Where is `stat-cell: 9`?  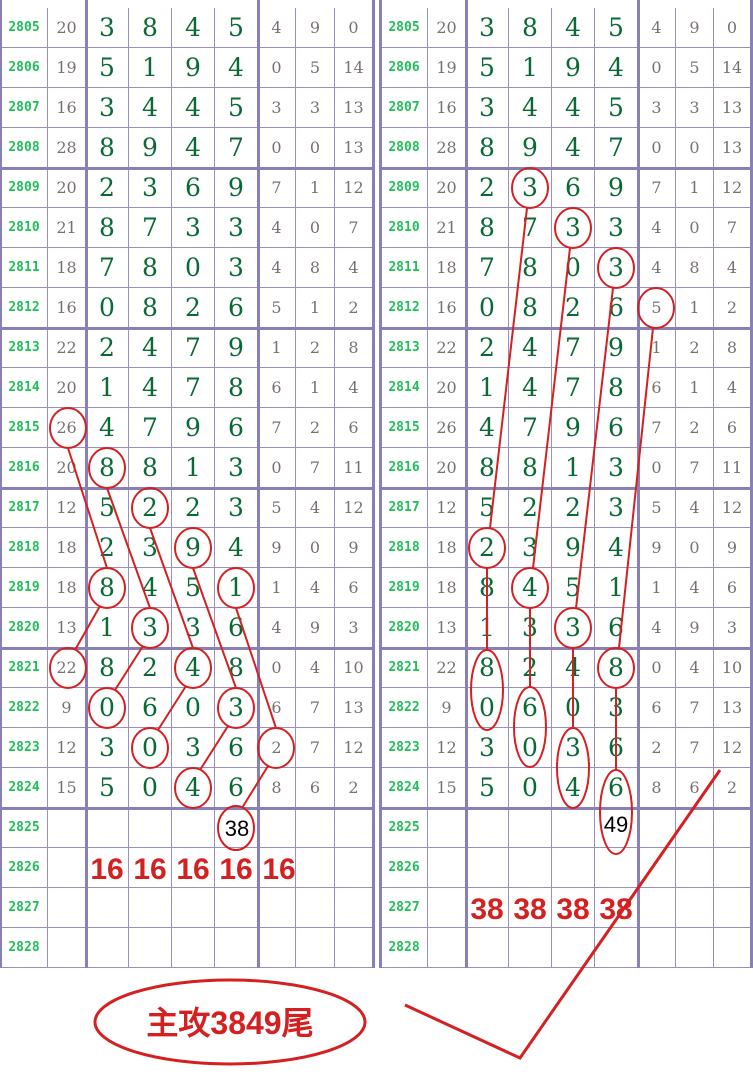
stat-cell: 9 is located at coordinates (657, 548).